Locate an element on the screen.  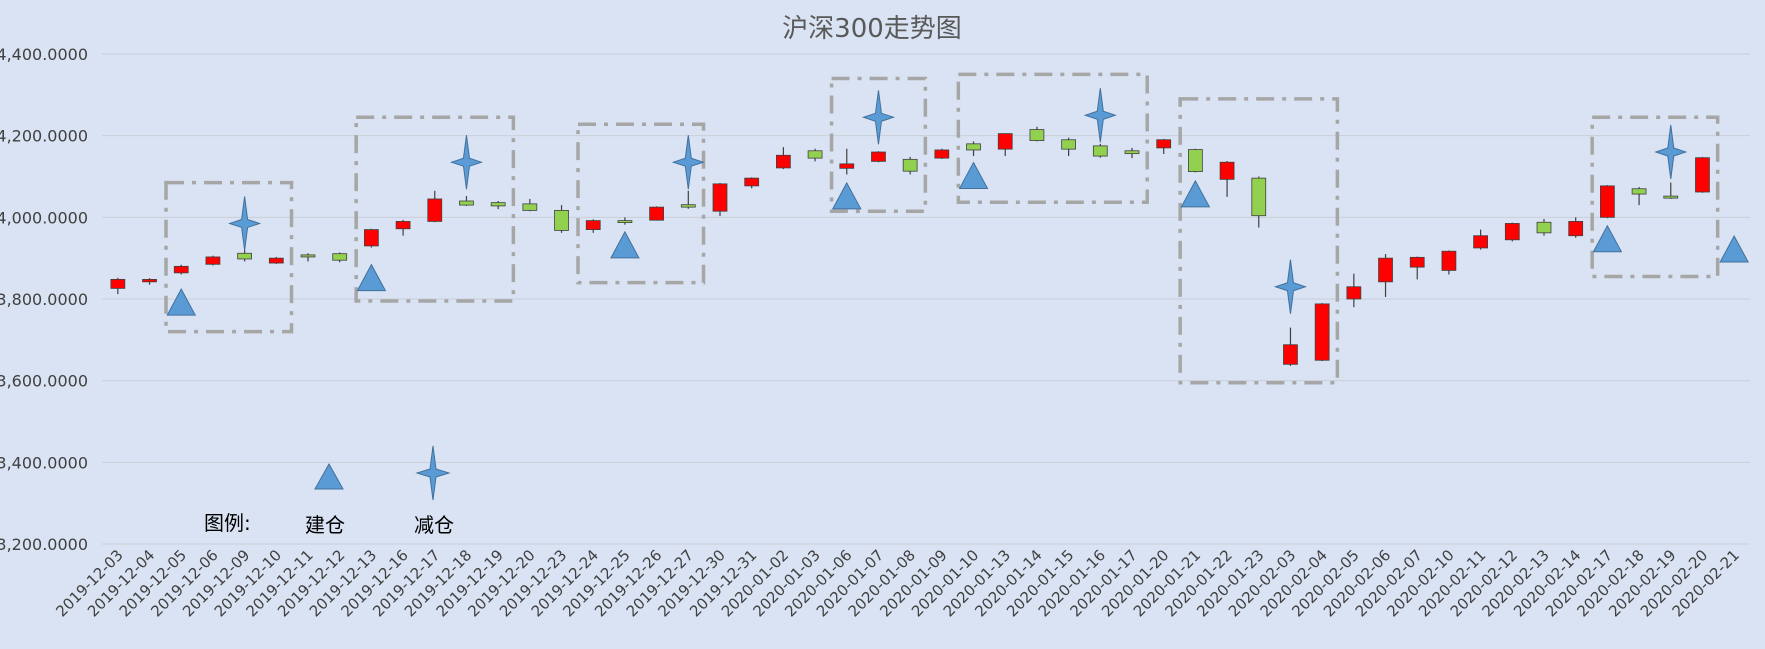
y-tick-label: 4,000.0000 is located at coordinates (44, 217).